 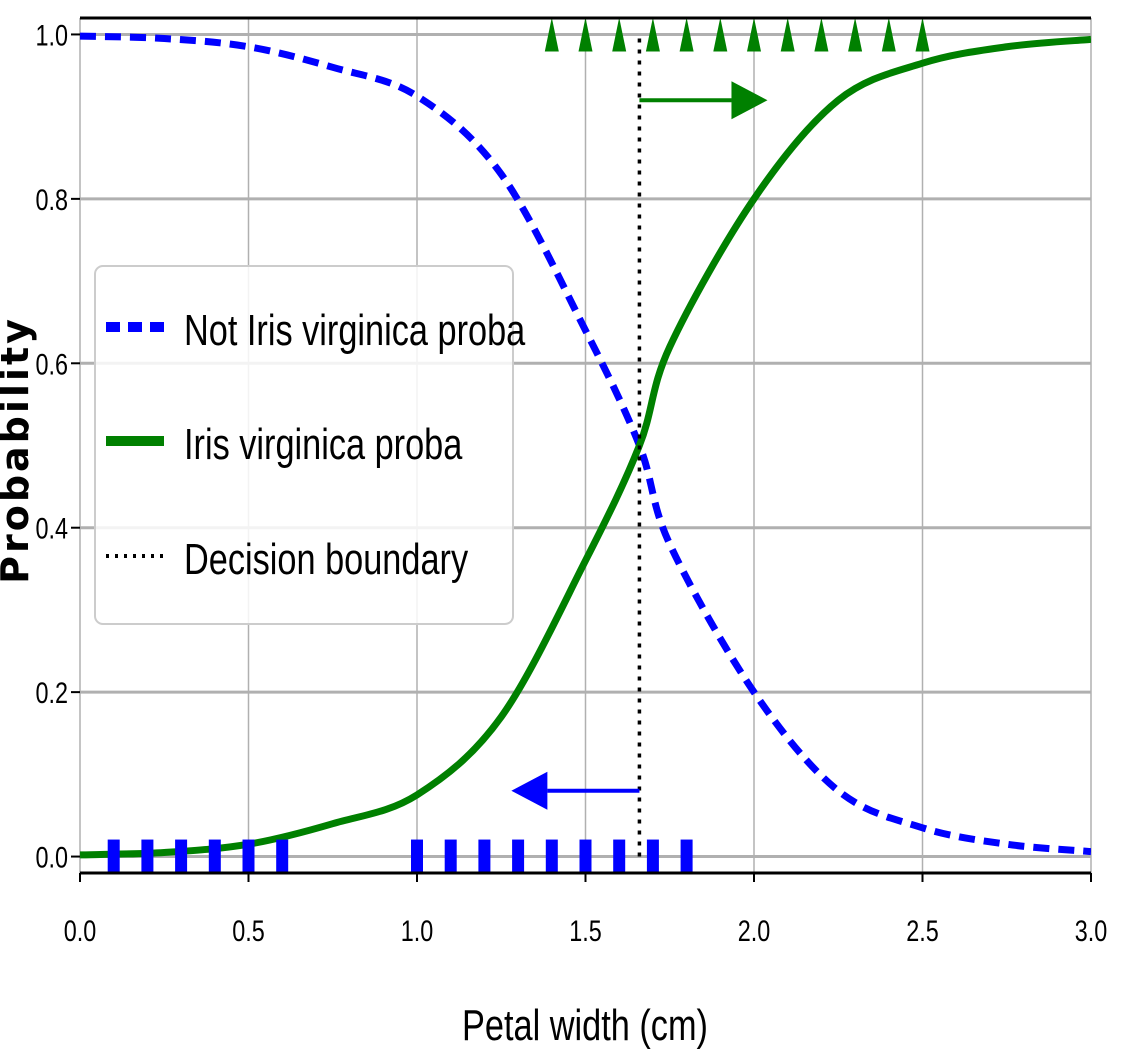 What do you see at coordinates (922, 930) in the screenshot?
I see `x-tick-label: 2.5` at bounding box center [922, 930].